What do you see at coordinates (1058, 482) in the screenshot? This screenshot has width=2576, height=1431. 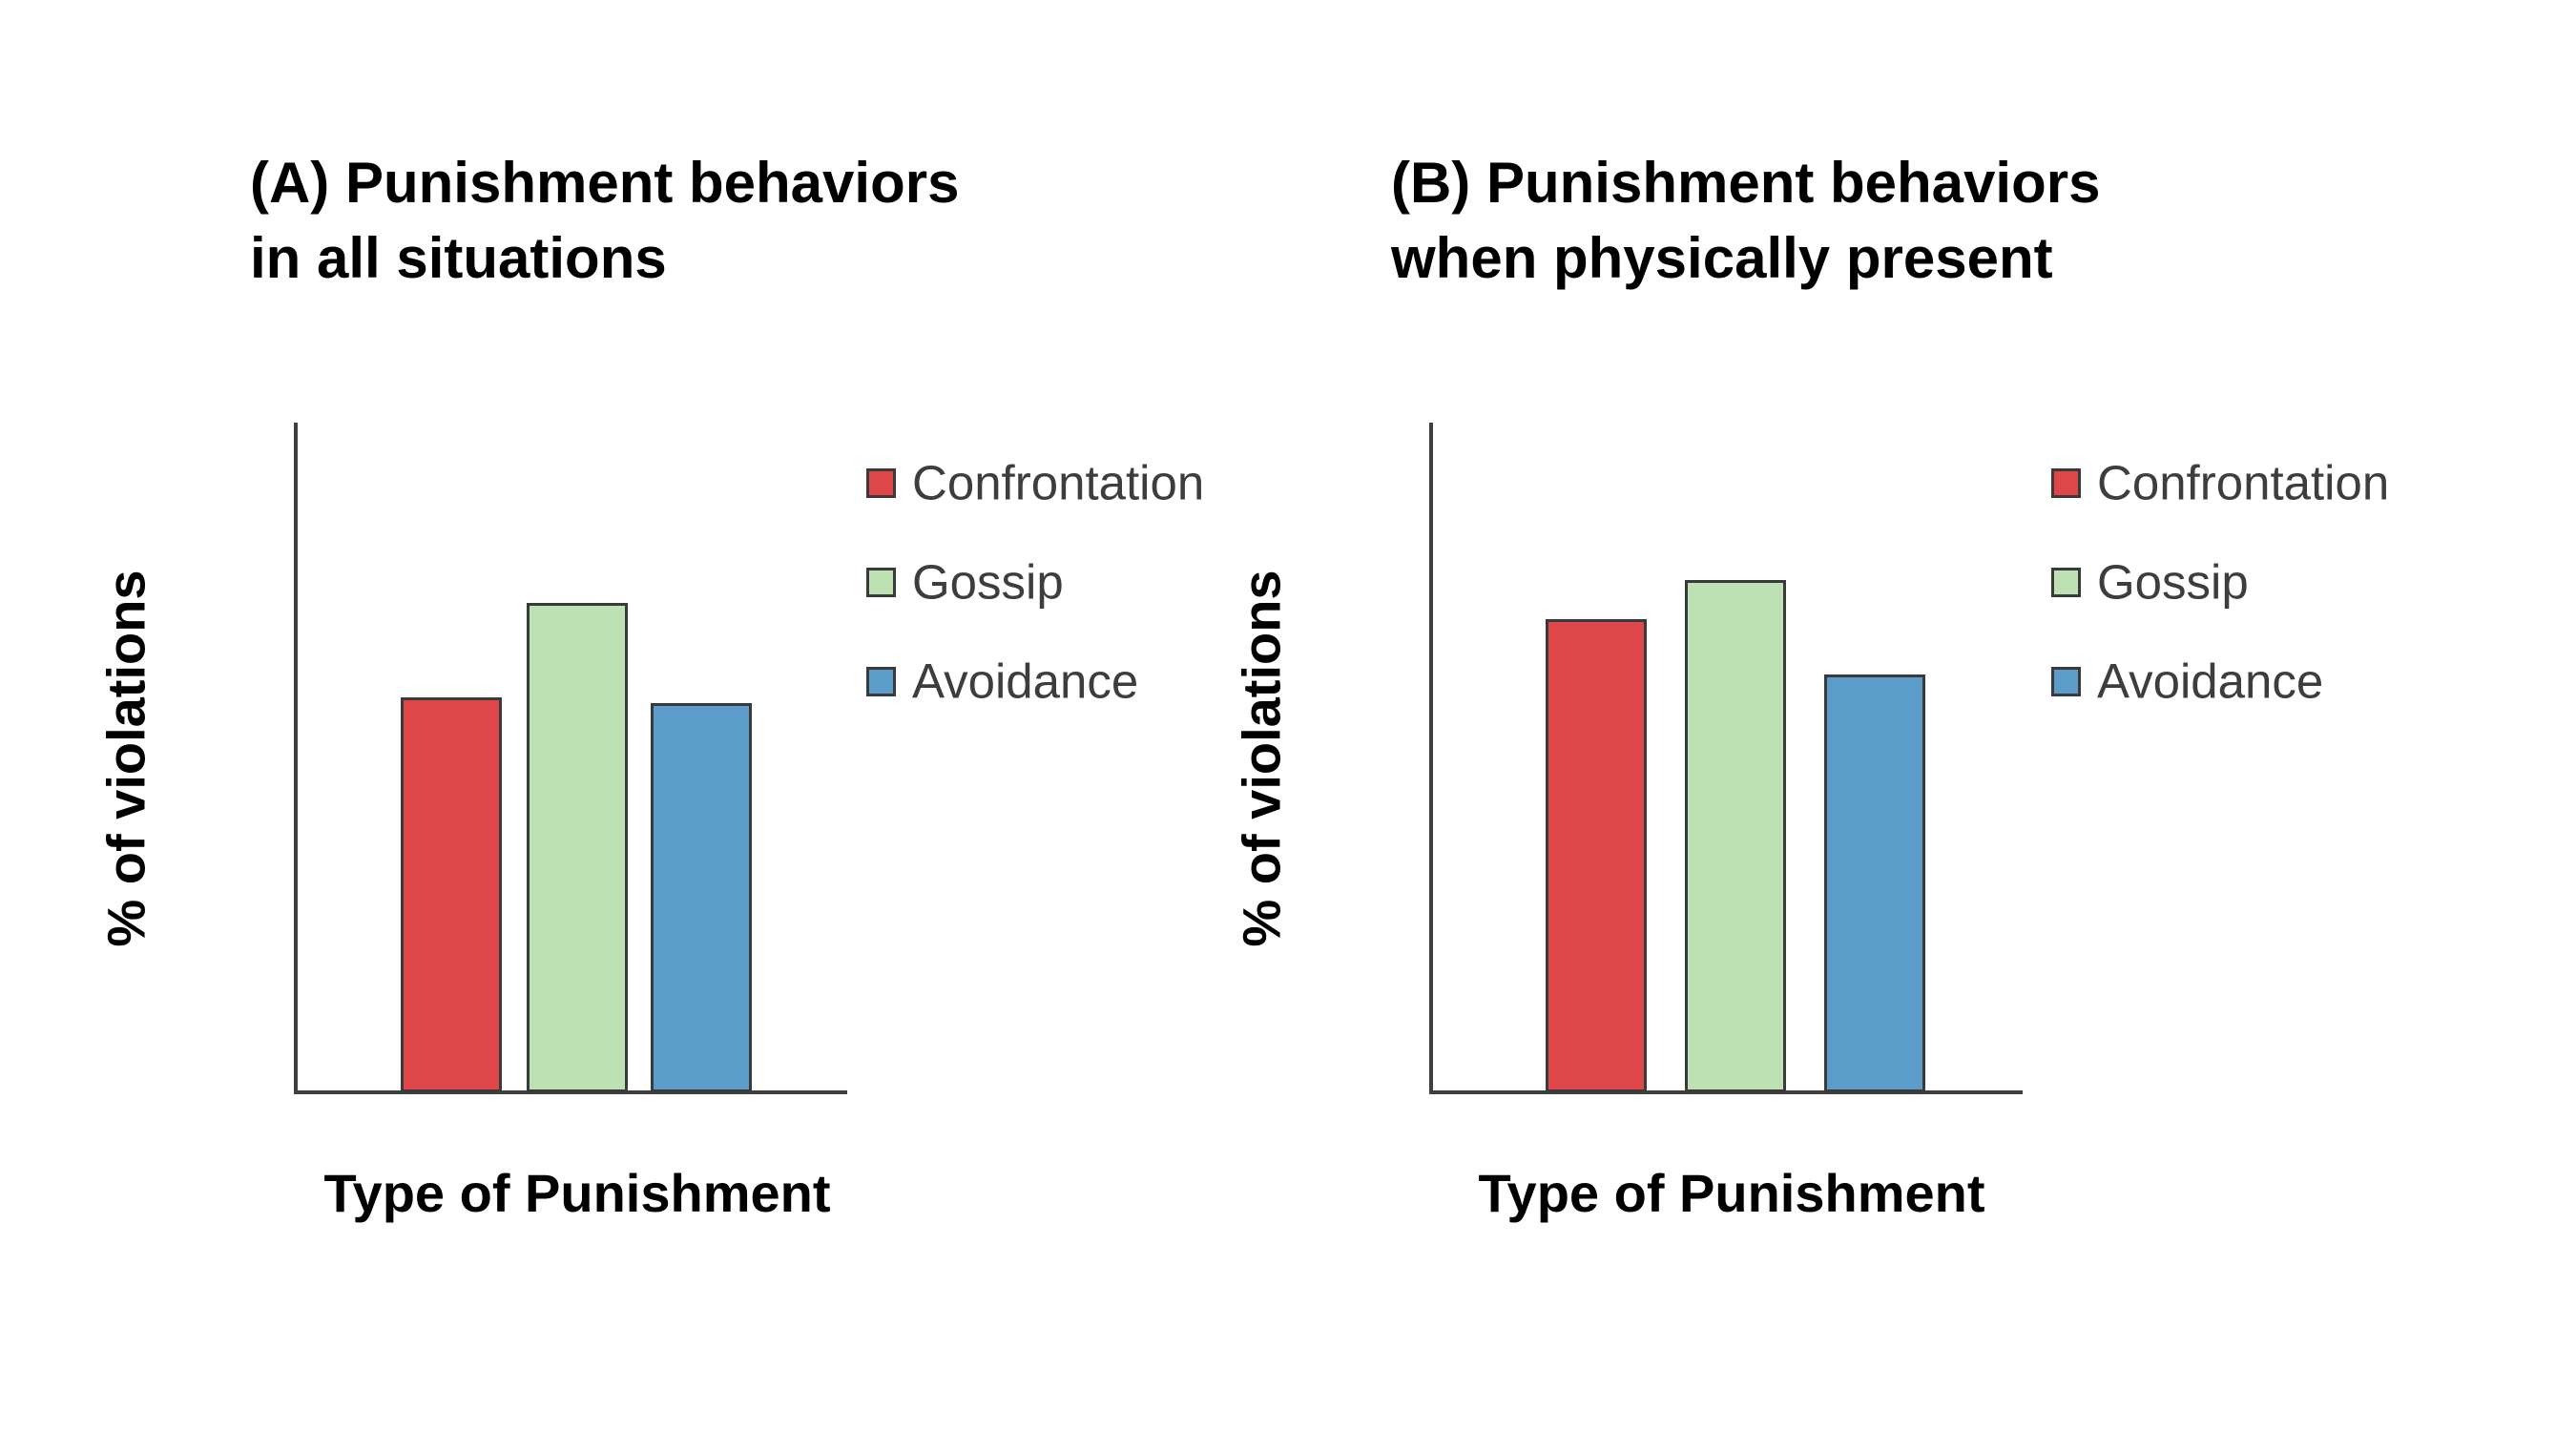 I see `chart-a-legend-label-confrontation: Confrontation` at bounding box center [1058, 482].